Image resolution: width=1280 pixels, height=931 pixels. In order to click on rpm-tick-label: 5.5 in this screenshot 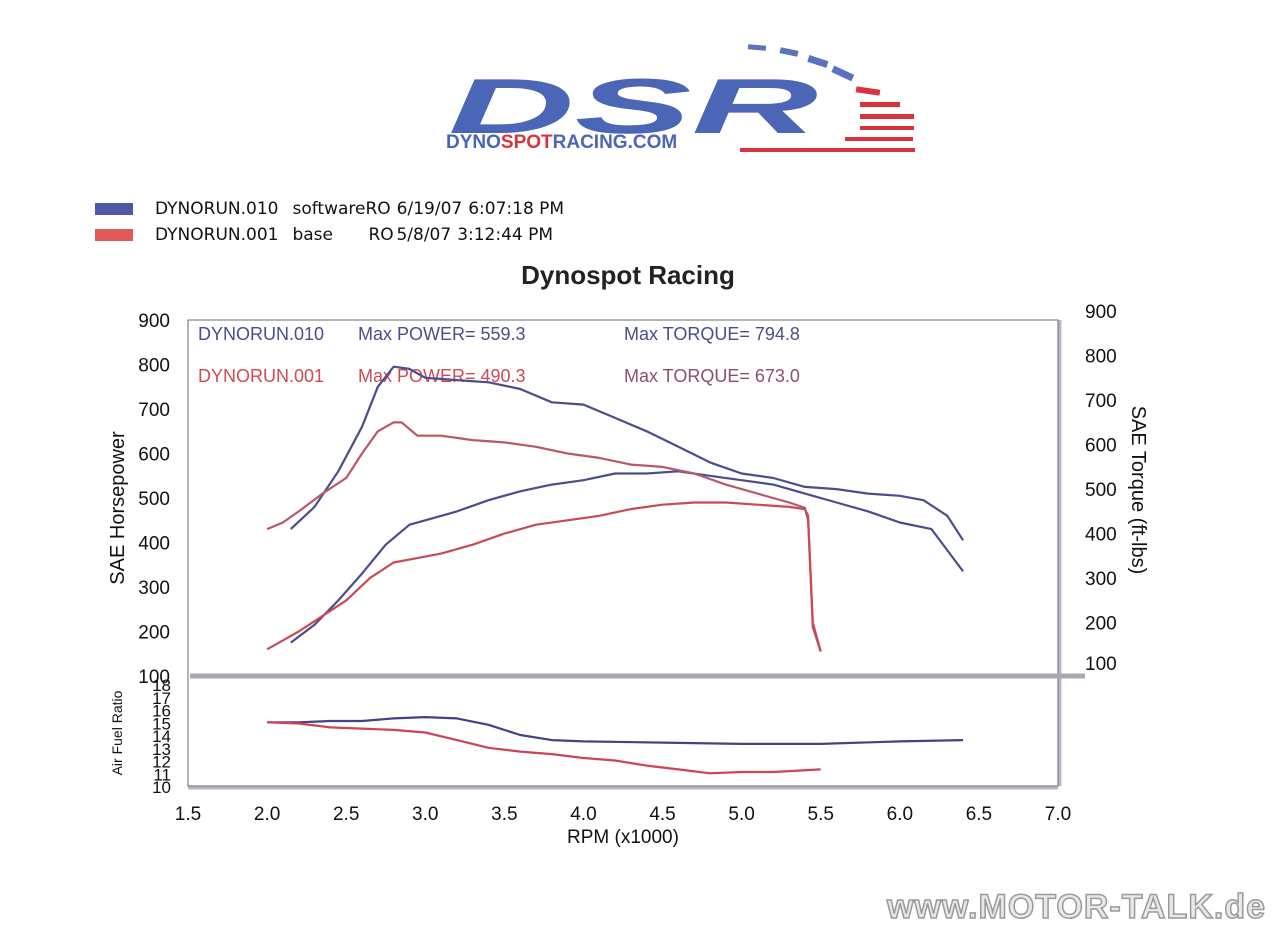, I will do `click(821, 814)`.